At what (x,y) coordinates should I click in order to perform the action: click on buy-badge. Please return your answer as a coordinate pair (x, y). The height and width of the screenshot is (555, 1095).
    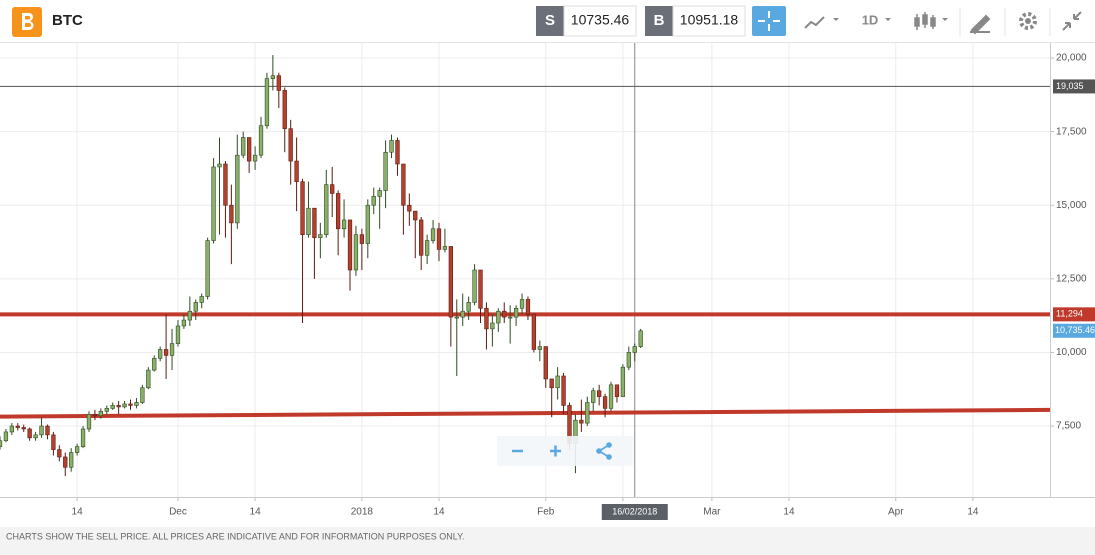
    Looking at the image, I should click on (659, 21).